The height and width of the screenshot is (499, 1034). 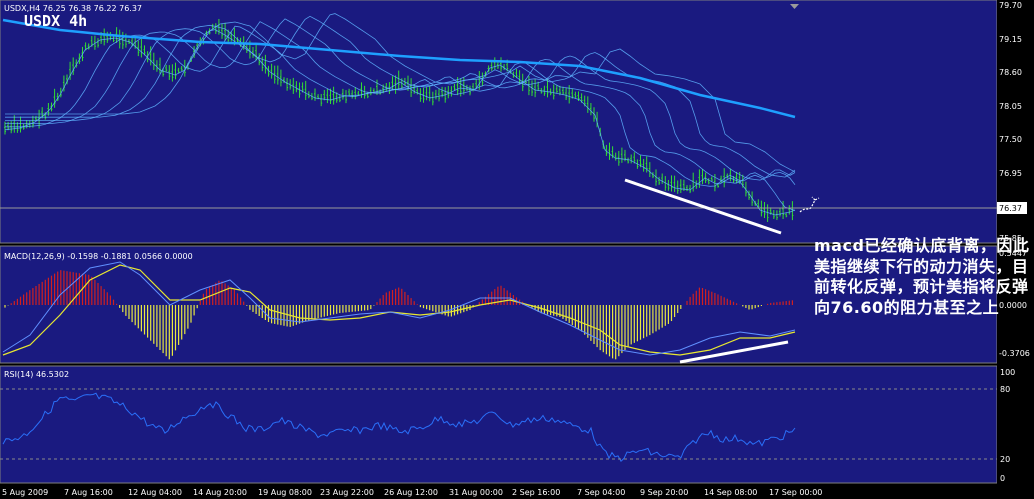 What do you see at coordinates (55, 21) in the screenshot?
I see `symbol-title: USDX 4h` at bounding box center [55, 21].